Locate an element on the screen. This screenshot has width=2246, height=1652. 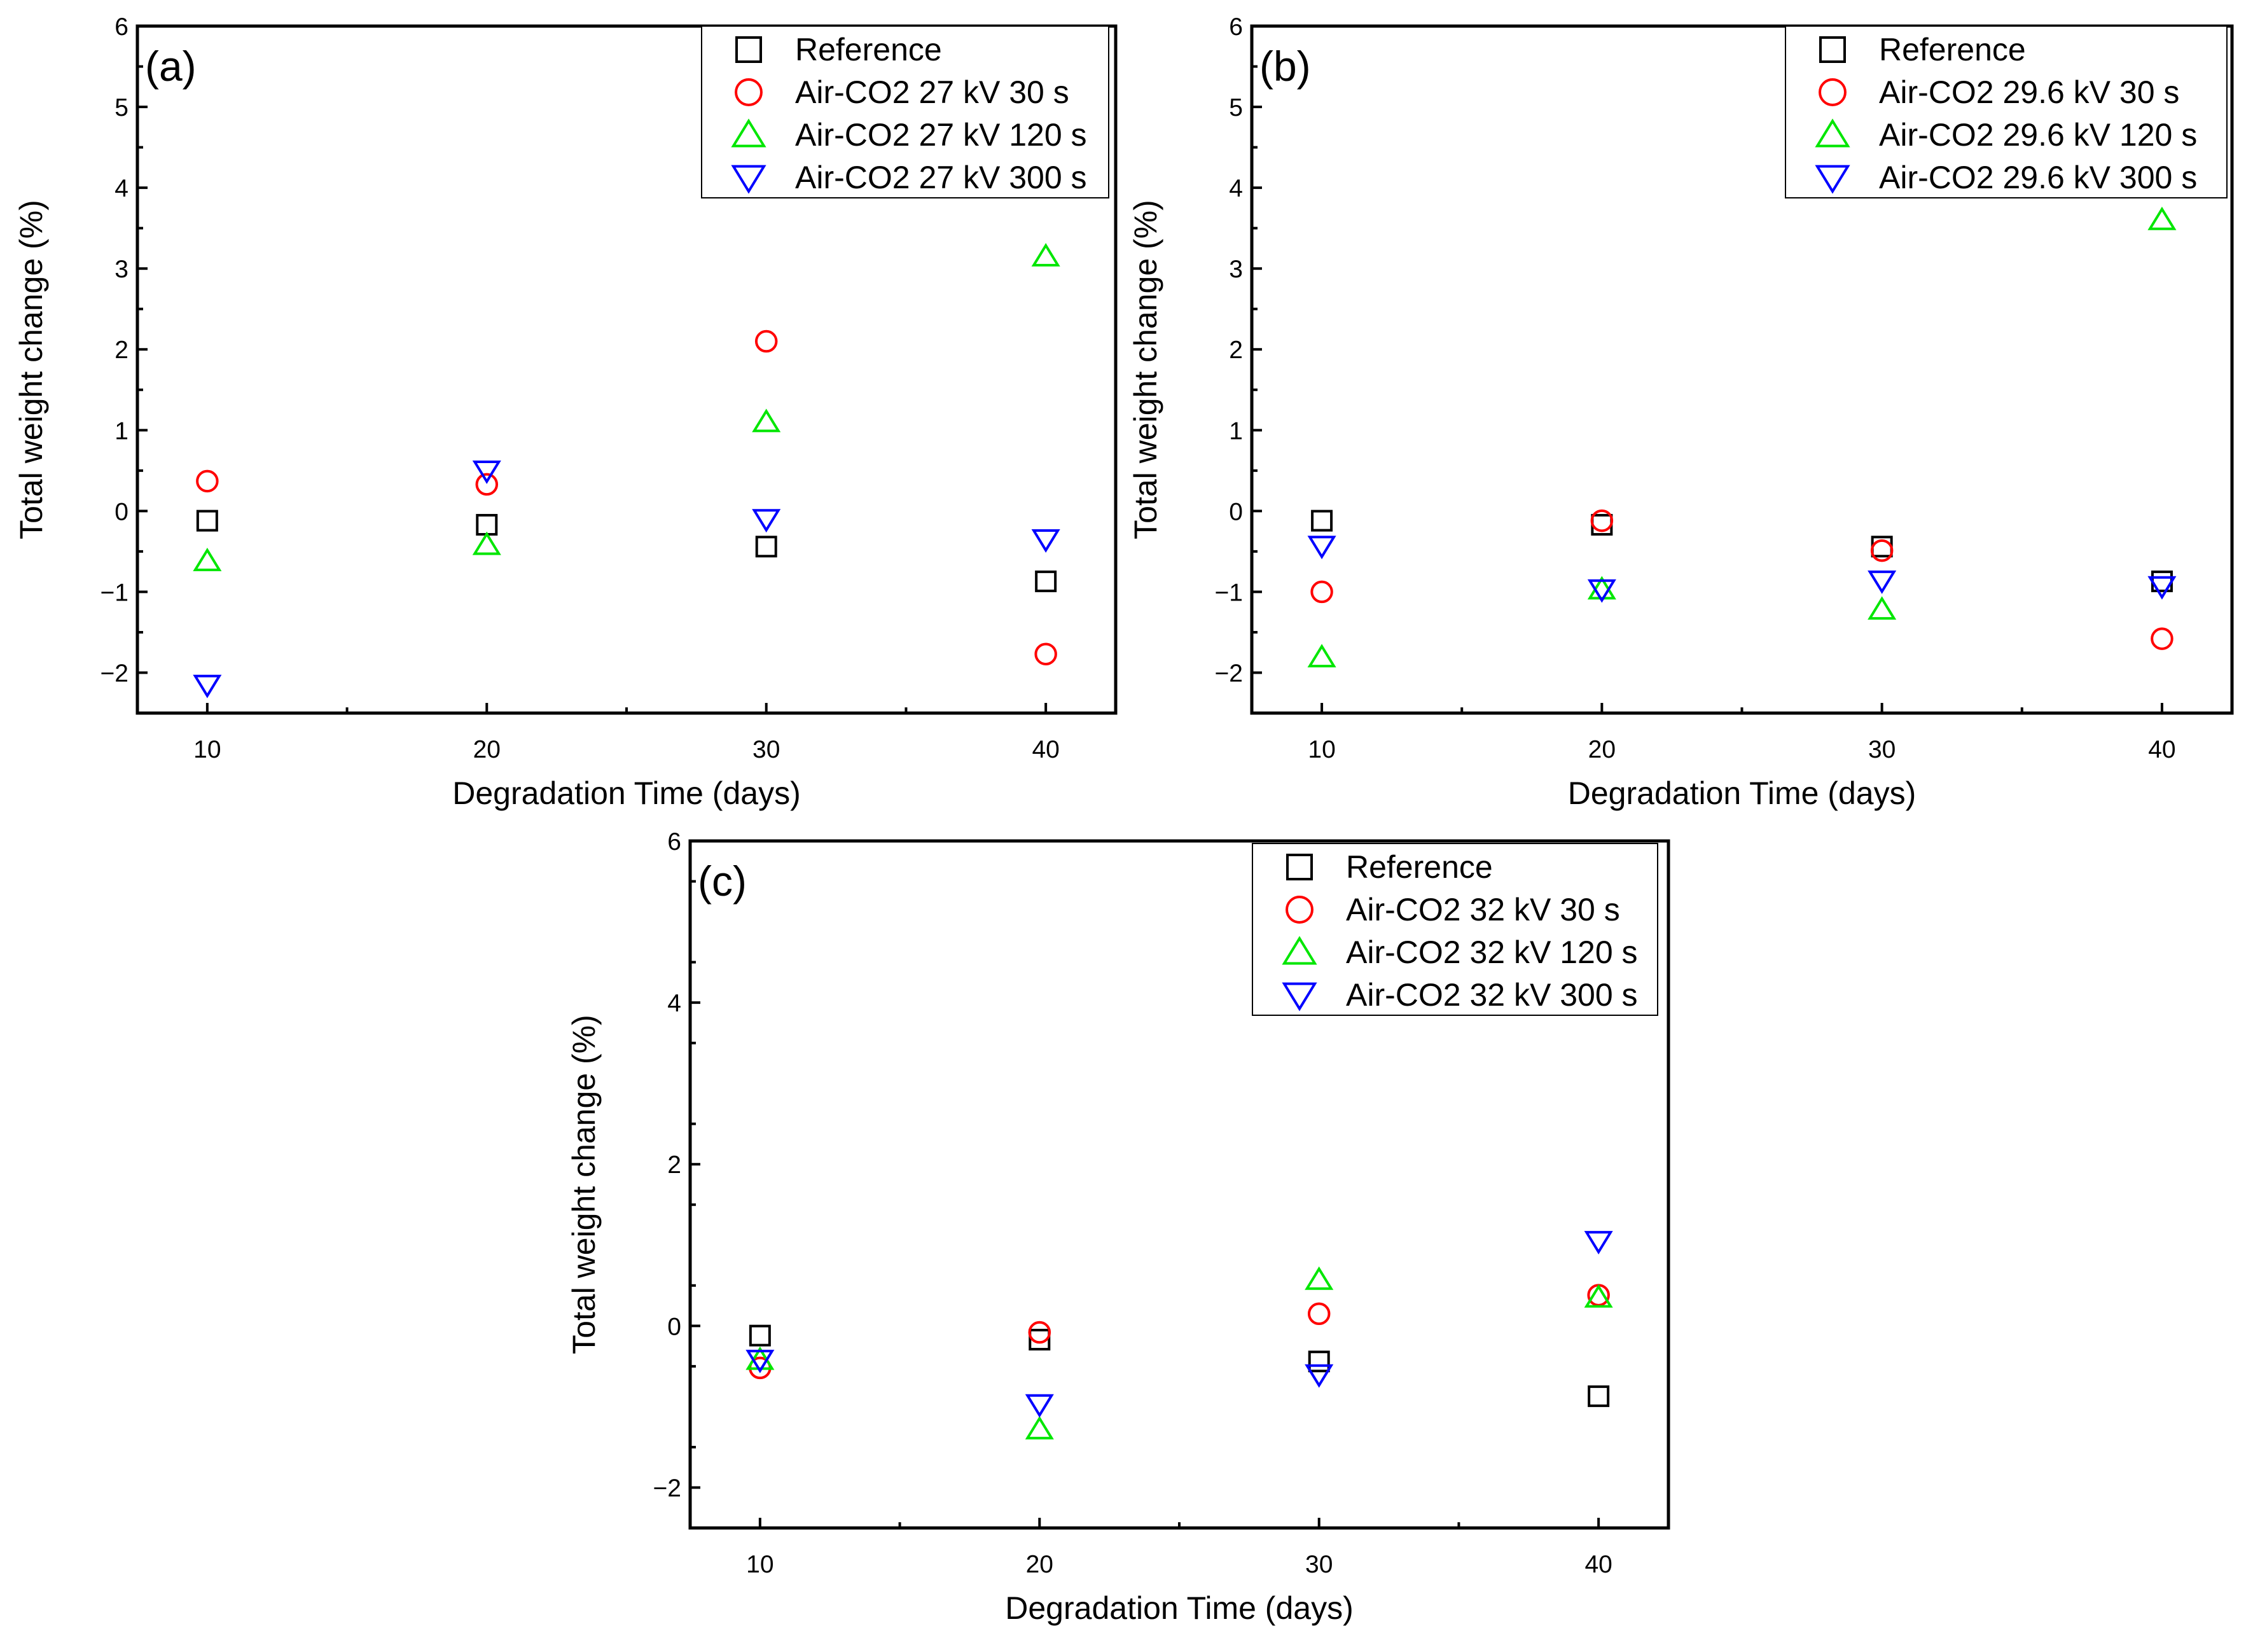
x-tick-label-c: 20 is located at coordinates (1039, 1564).